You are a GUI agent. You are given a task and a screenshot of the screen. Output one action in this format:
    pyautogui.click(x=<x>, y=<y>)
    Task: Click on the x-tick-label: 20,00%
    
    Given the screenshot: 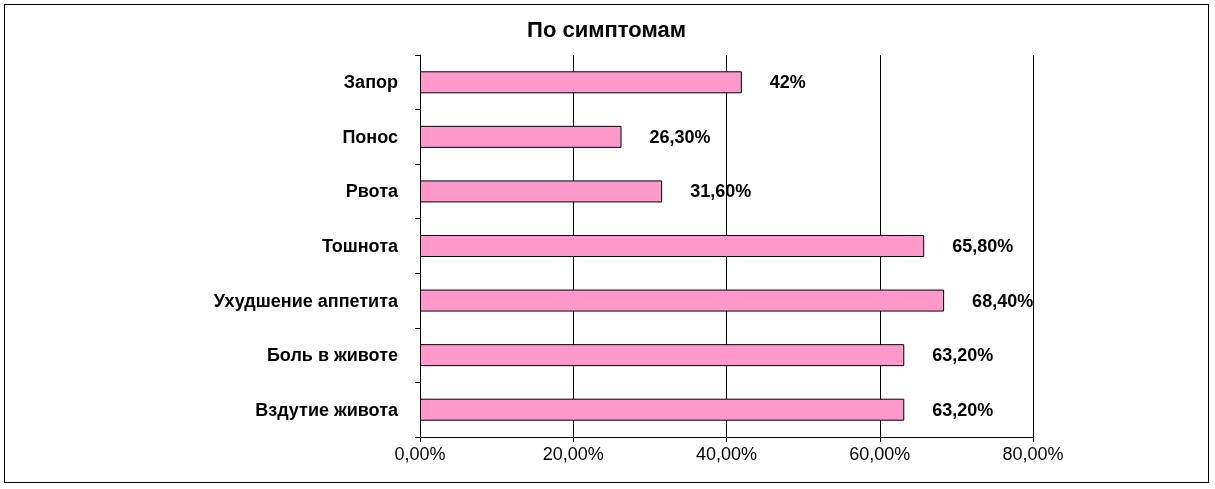 What is the action you would take?
    pyautogui.click(x=573, y=454)
    